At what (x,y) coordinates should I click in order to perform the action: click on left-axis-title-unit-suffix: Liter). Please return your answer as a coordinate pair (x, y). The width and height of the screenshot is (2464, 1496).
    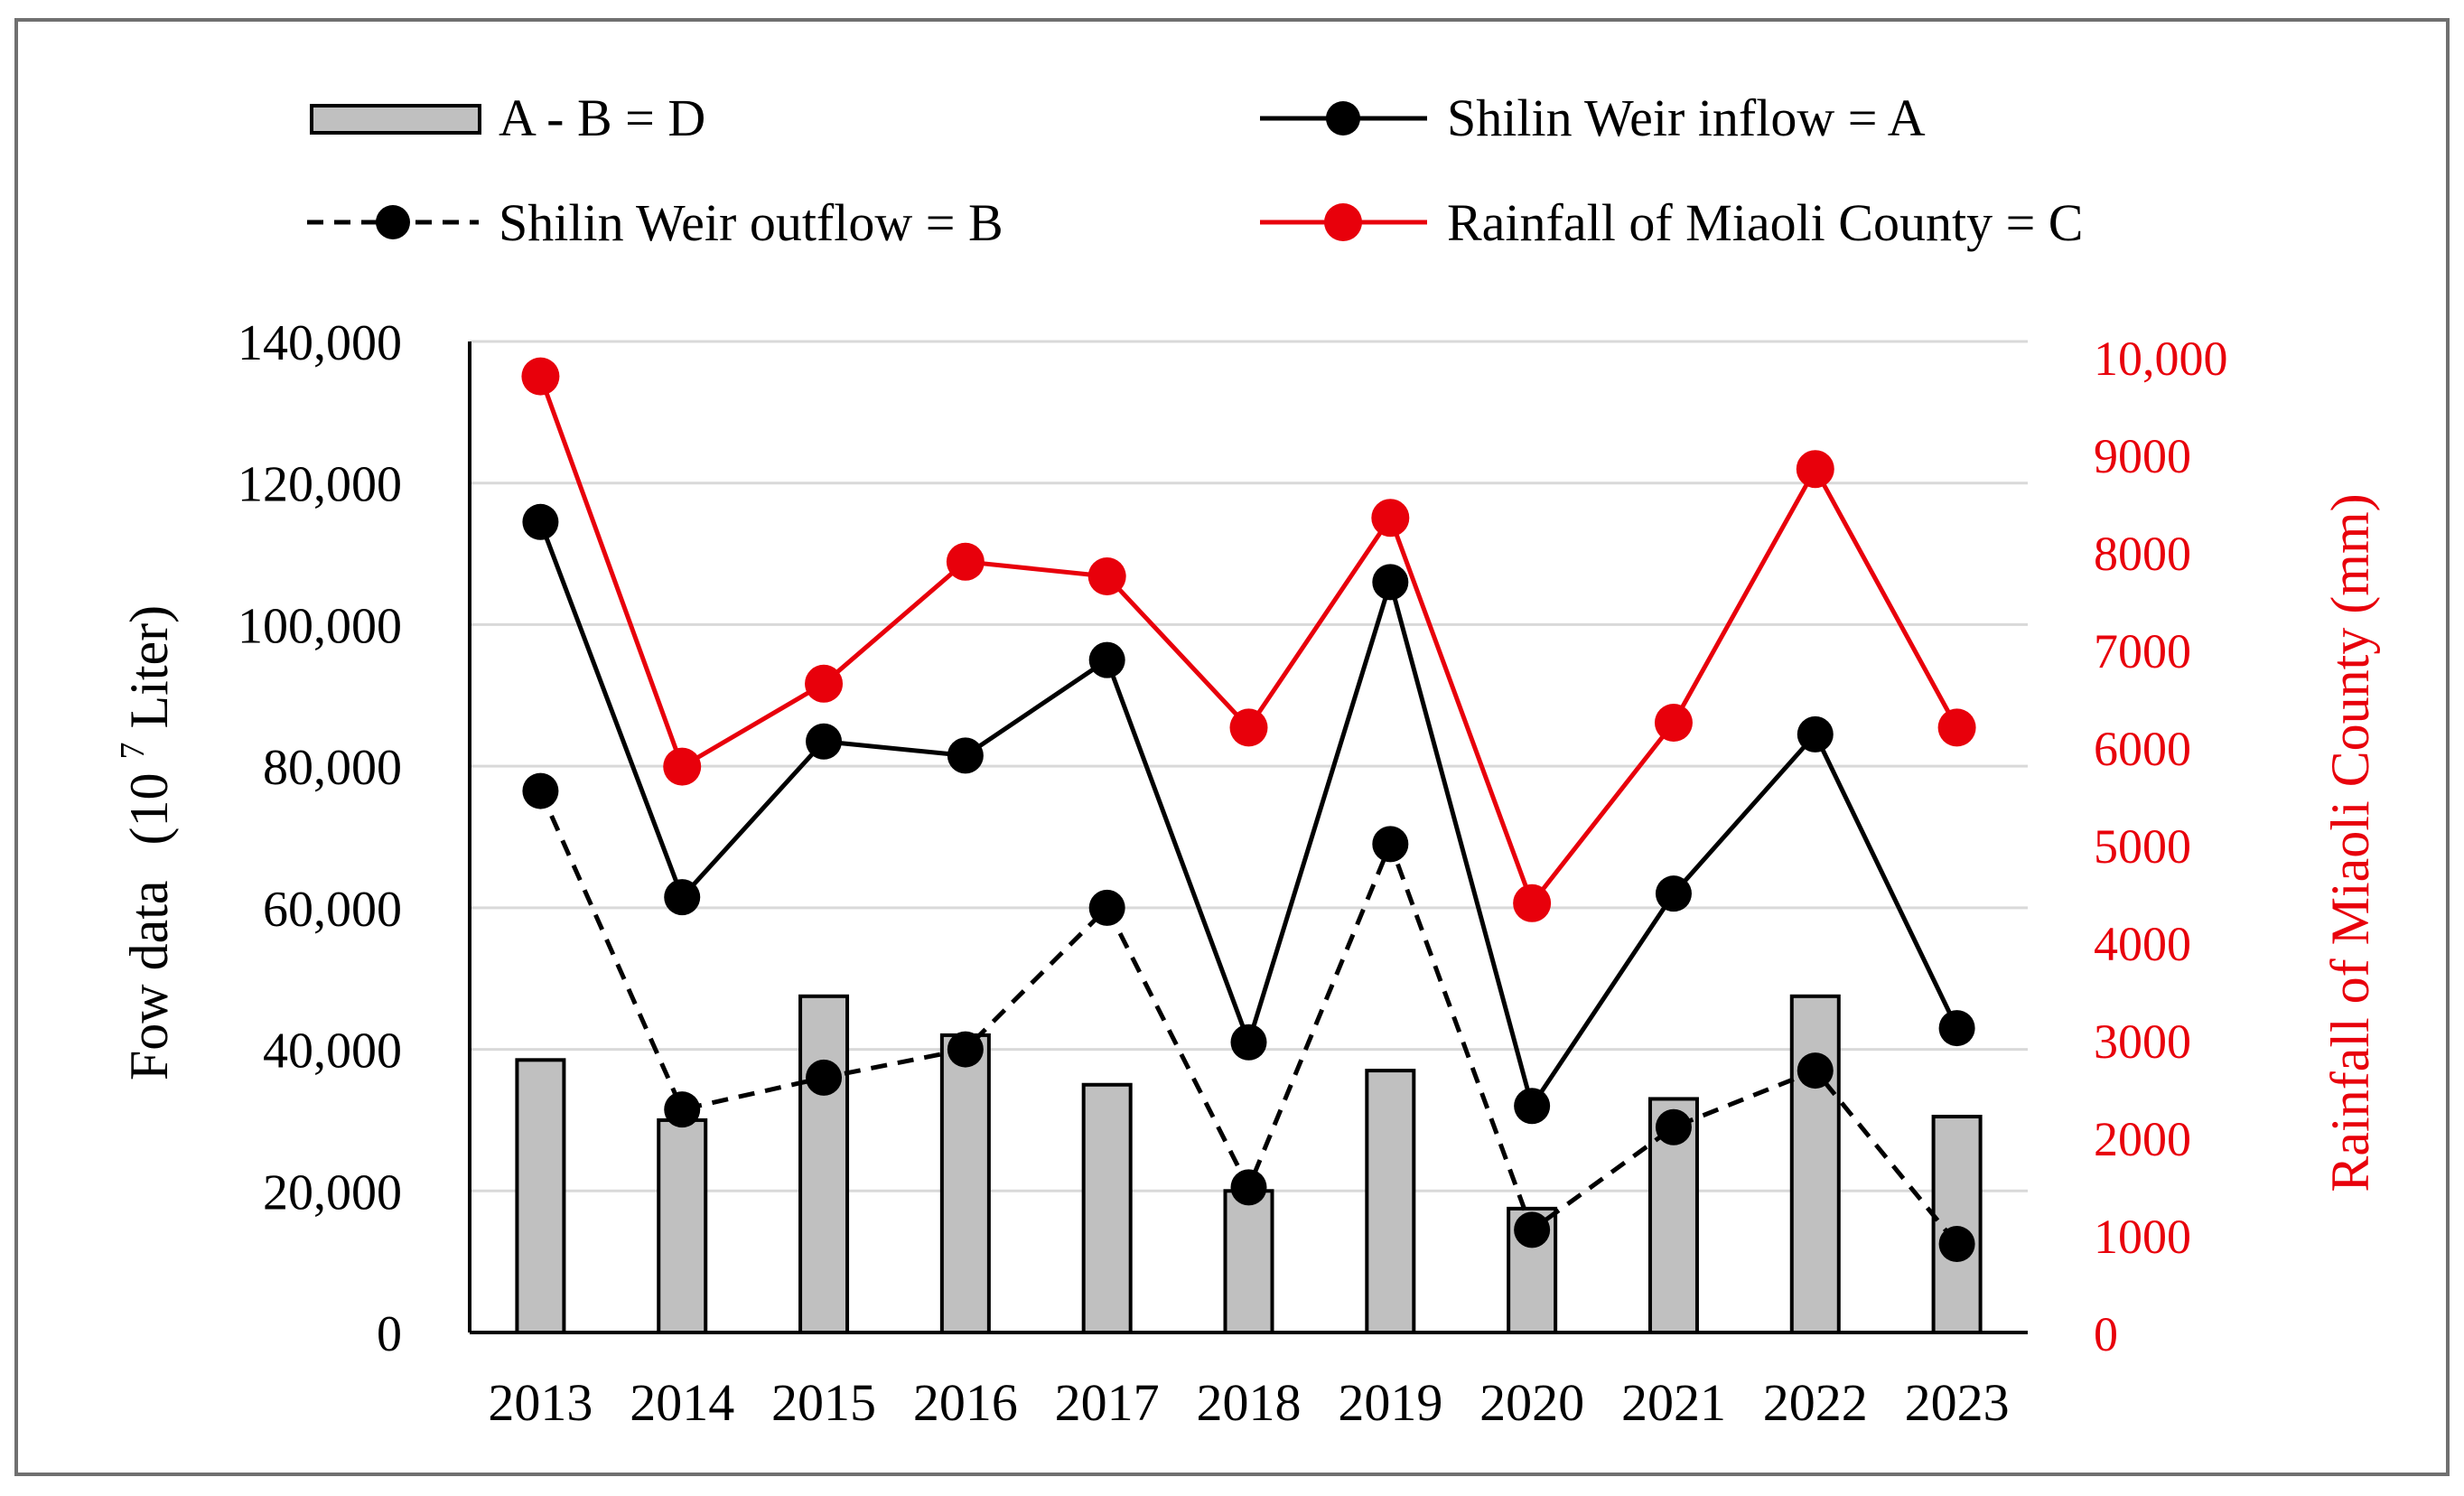
    Looking at the image, I should click on (149, 667).